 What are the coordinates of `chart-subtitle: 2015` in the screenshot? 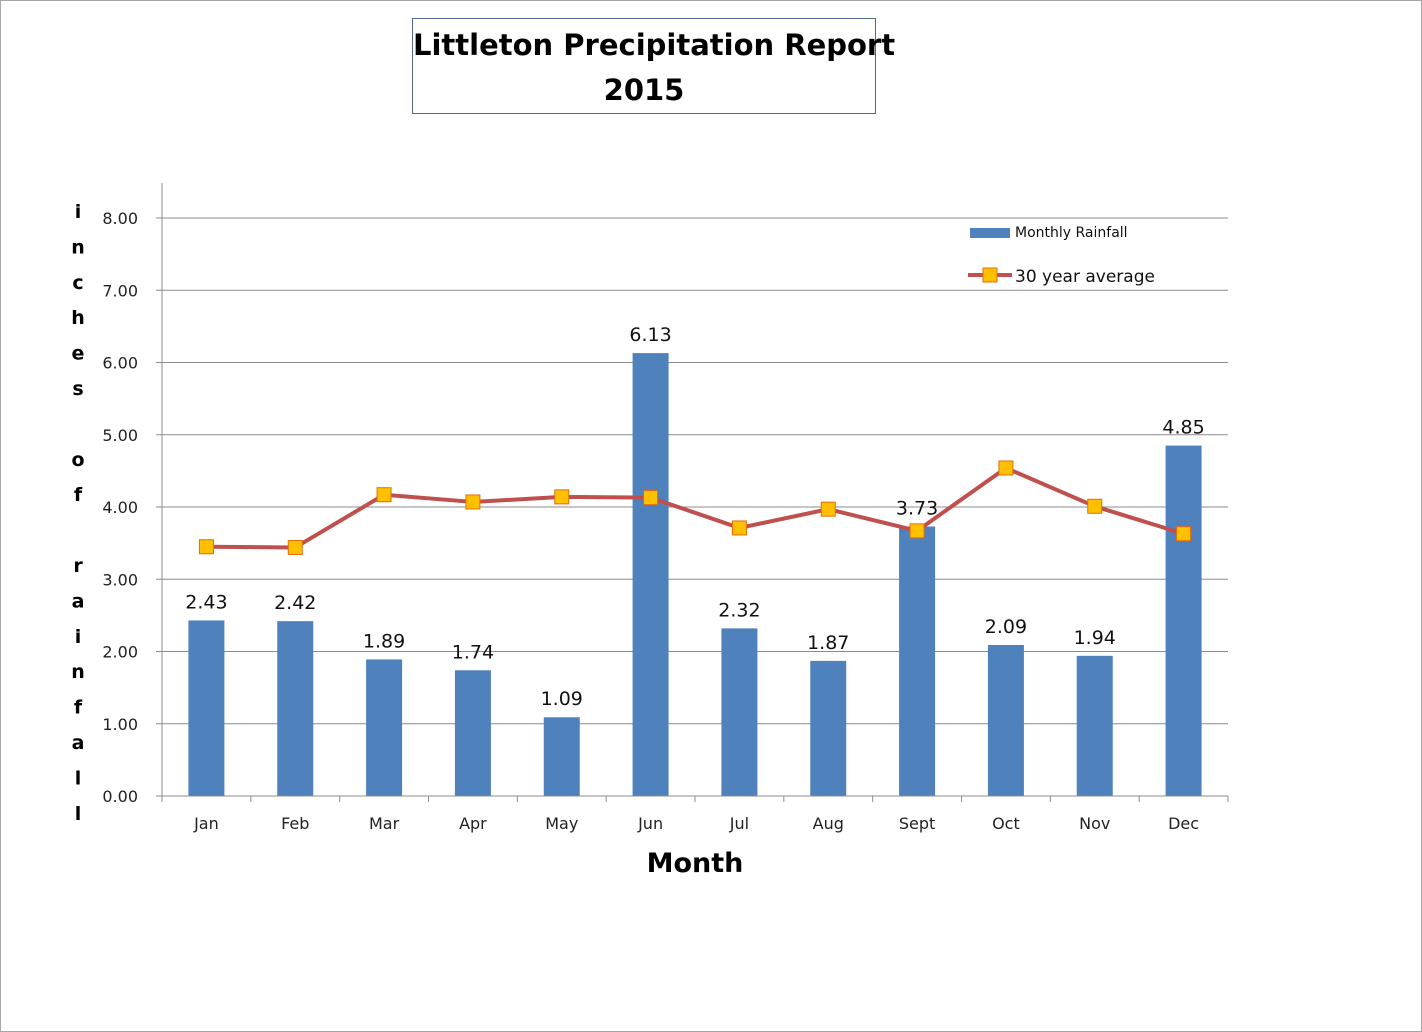 It's located at (644, 90).